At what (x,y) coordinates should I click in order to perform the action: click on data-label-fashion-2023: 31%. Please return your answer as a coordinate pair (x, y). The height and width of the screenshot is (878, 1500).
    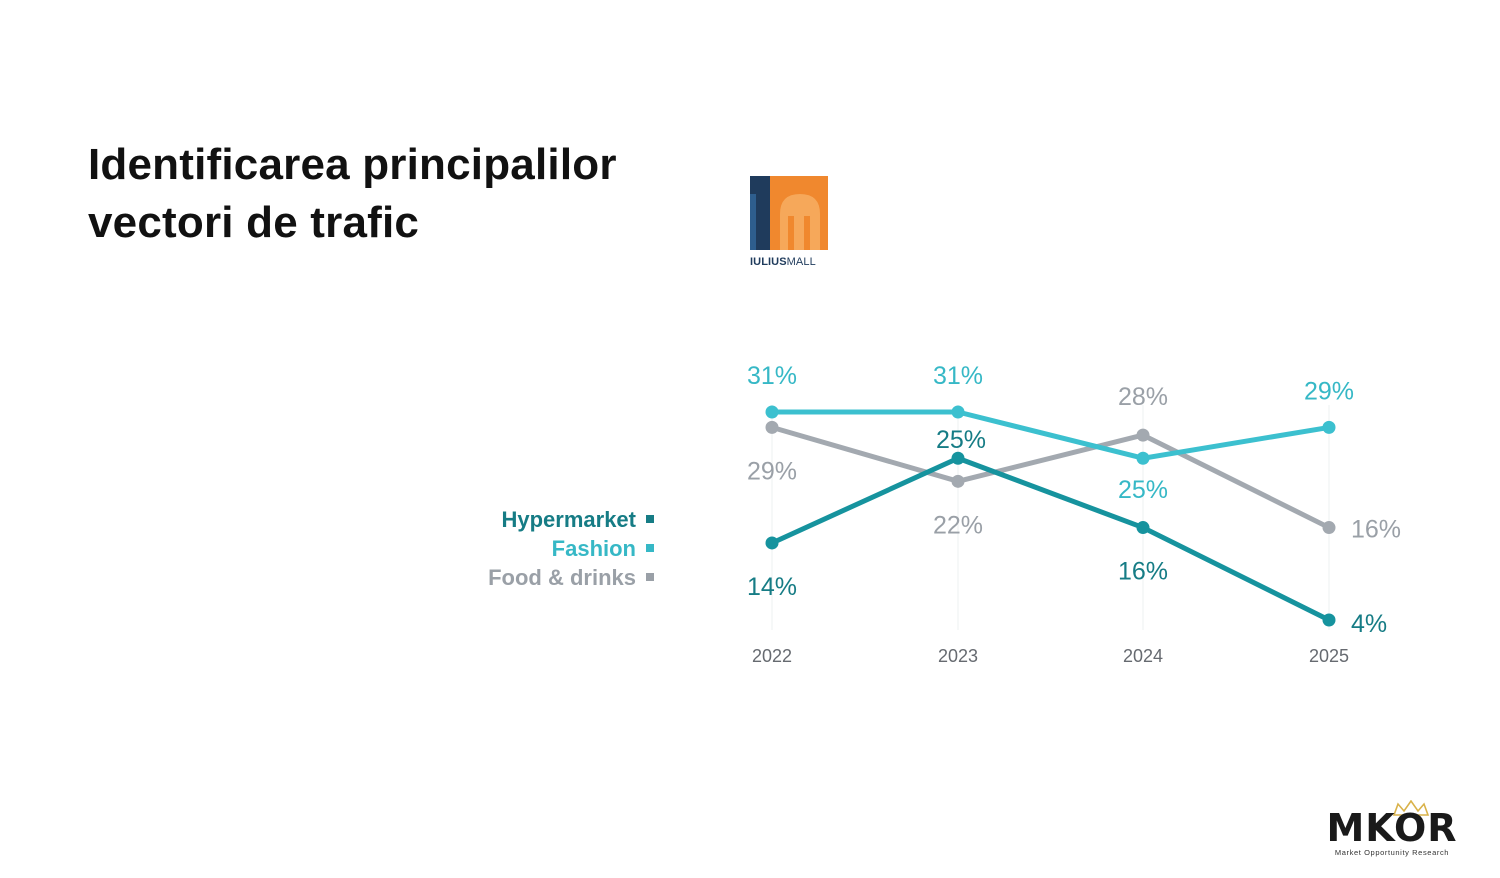
    Looking at the image, I should click on (958, 376).